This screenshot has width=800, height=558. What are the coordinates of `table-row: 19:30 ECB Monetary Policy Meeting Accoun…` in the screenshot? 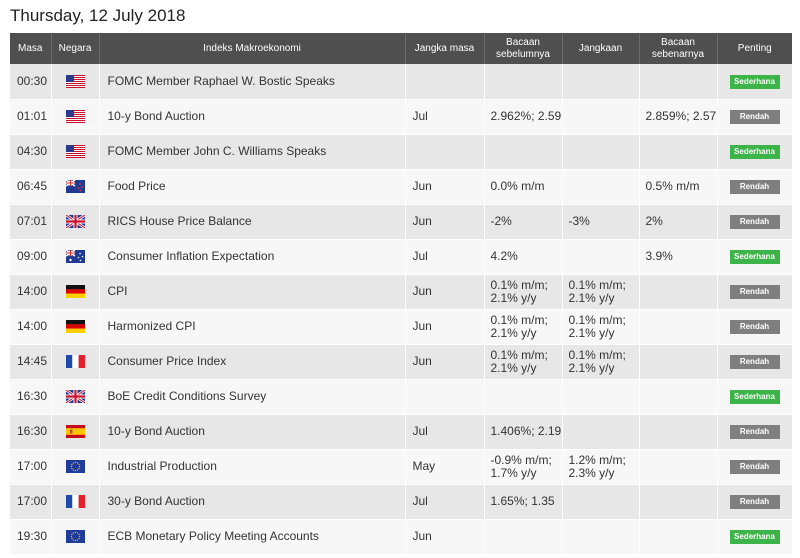 It's located at (401, 537).